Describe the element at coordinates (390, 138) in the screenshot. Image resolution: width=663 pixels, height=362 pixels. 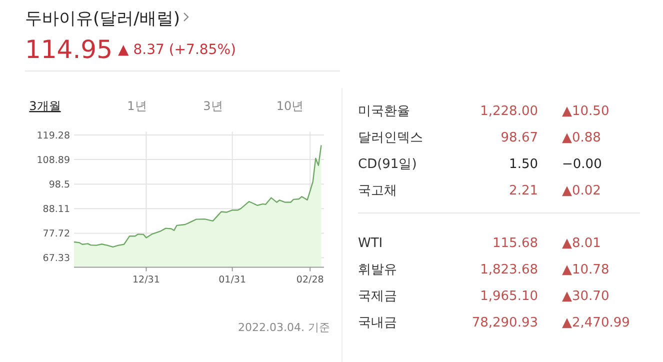
I see `text: 달러인덱스` at that location.